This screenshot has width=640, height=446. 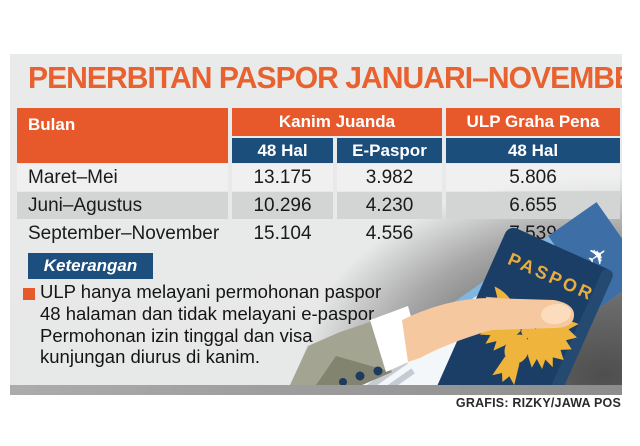 What do you see at coordinates (533, 150) in the screenshot?
I see `sub-header-ulp-48hal: 48 Hal` at bounding box center [533, 150].